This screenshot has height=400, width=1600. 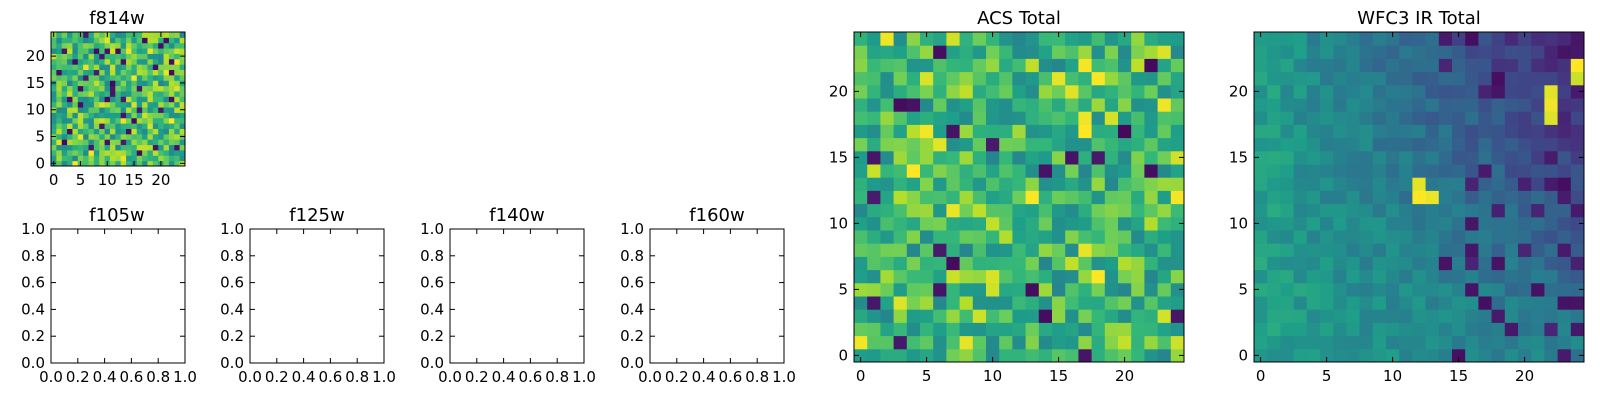 What do you see at coordinates (843, 355) in the screenshot?
I see `y-tick-label: 0` at bounding box center [843, 355].